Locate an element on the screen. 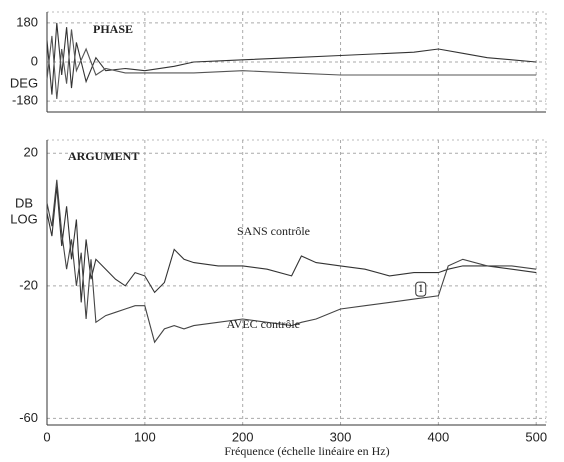  y-tick-label: 0 is located at coordinates (34, 60).